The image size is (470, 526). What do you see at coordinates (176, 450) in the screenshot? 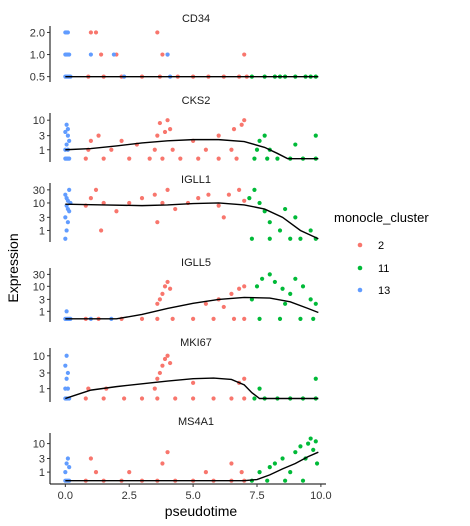
I see `panel-ms4a1: MS4A1 13 10` at bounding box center [176, 450].